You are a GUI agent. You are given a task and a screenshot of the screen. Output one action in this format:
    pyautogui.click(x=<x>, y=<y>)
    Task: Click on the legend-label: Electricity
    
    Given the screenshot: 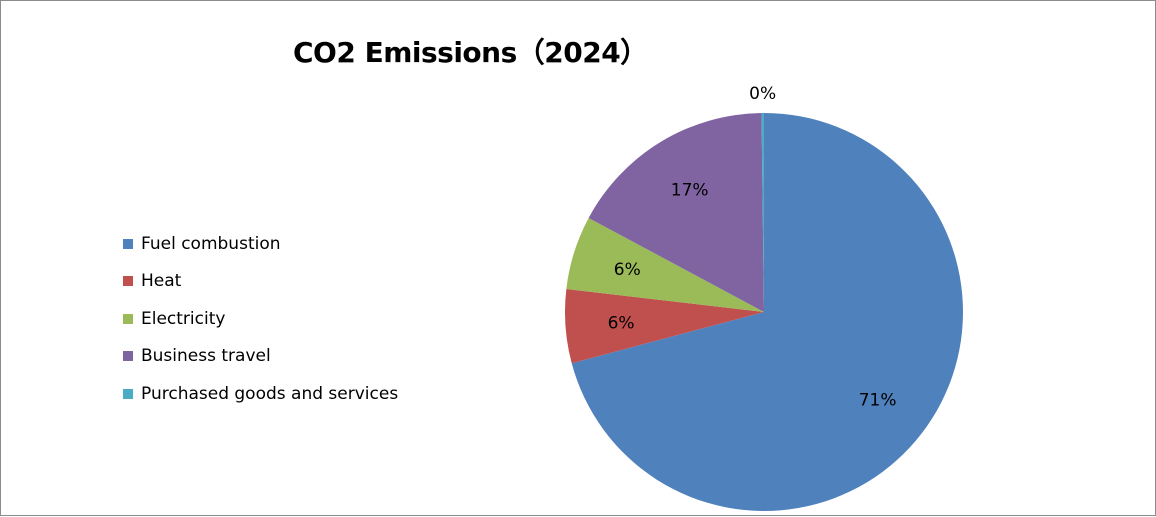 What is the action you would take?
    pyautogui.click(x=183, y=318)
    